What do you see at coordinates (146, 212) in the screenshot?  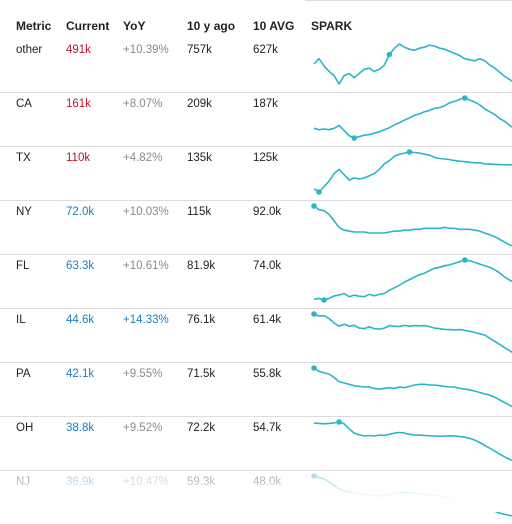 I see `yoy-cell: +10.03%` at bounding box center [146, 212].